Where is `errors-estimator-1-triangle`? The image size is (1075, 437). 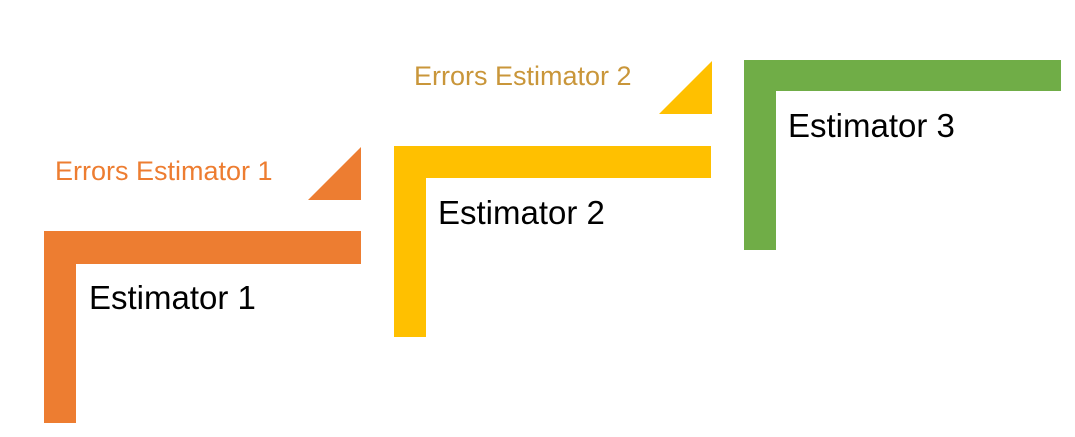
errors-estimator-1-triangle is located at coordinates (334, 173).